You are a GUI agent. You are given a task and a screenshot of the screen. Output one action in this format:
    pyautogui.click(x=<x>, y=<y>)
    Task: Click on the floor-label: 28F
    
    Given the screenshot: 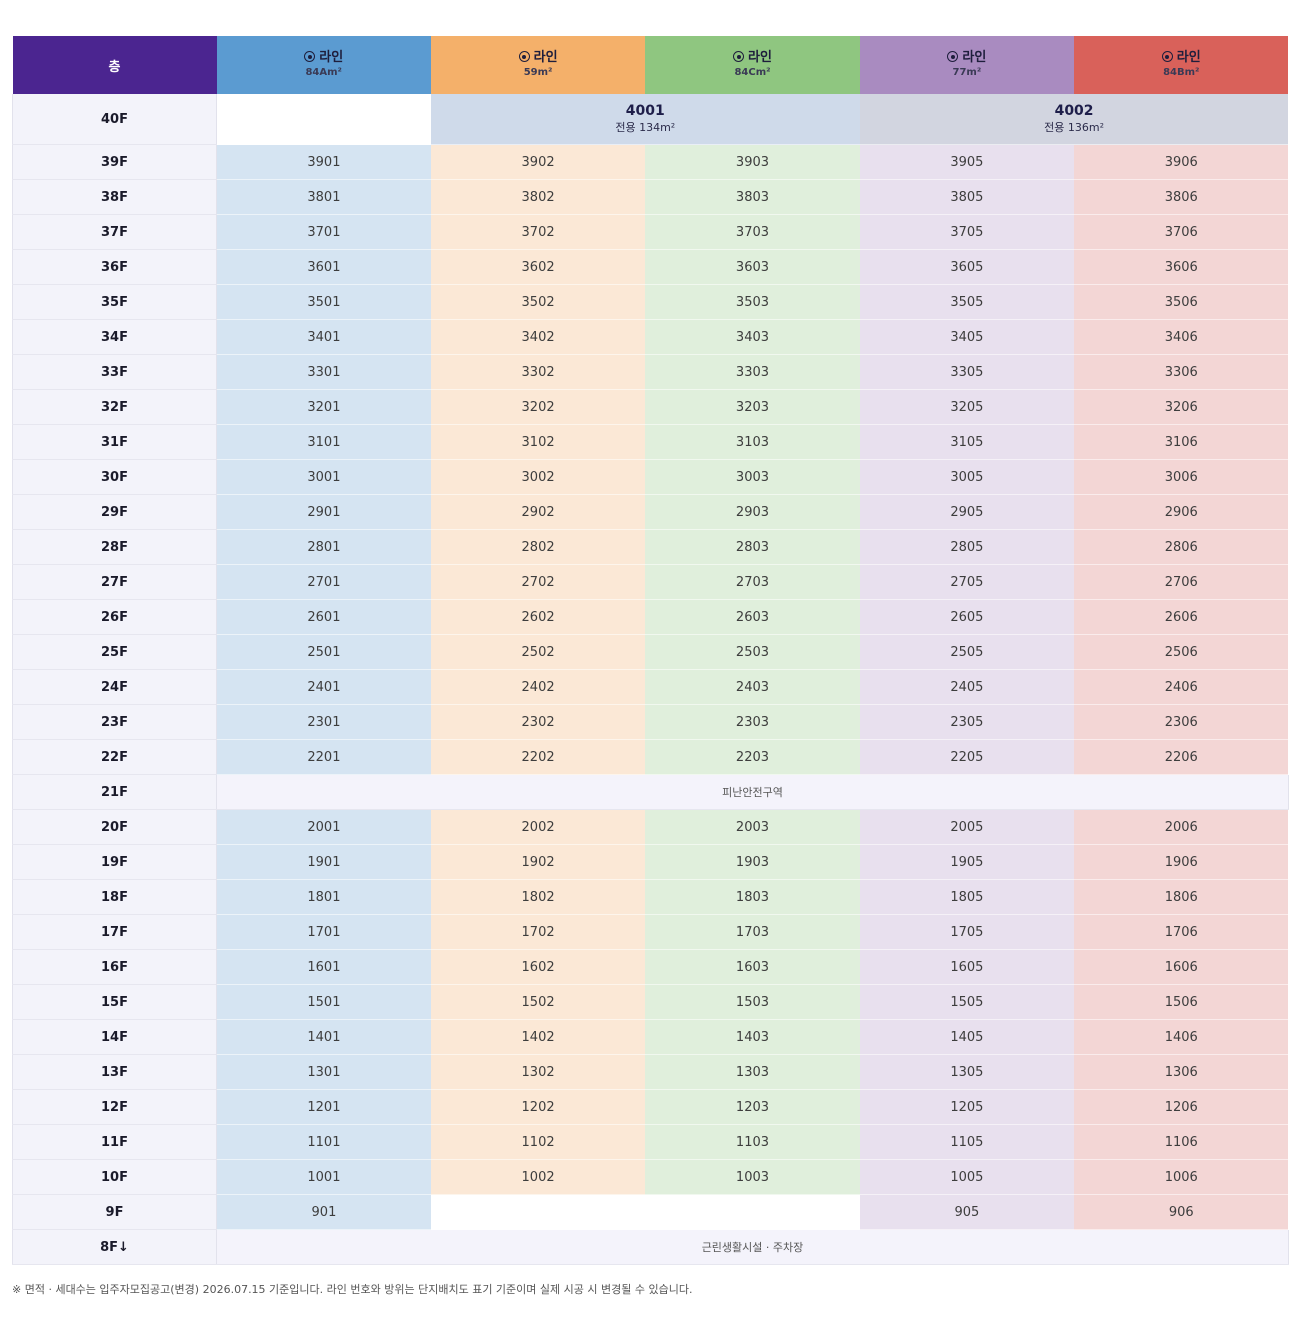 What is the action you would take?
    pyautogui.click(x=114, y=547)
    